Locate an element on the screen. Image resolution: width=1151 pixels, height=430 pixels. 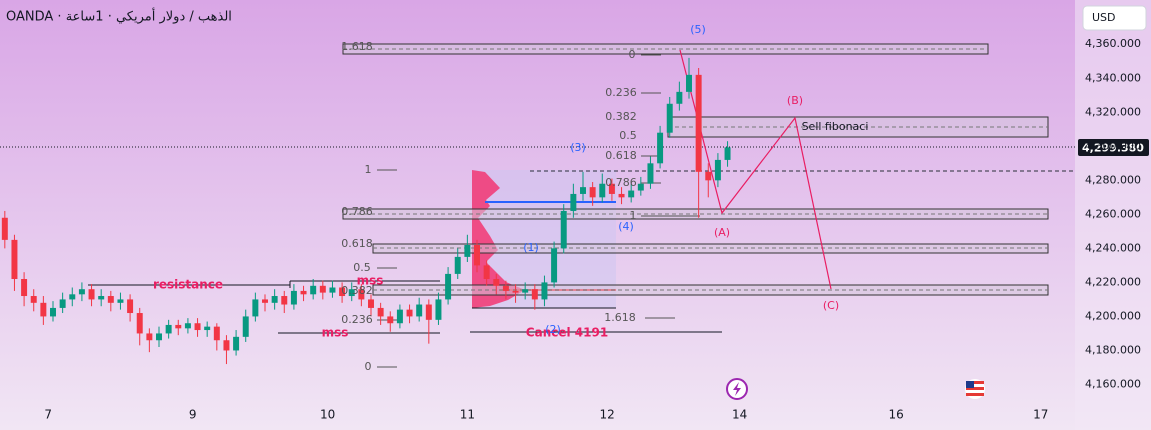
x-tick-label: 10 is located at coordinates (327, 415).